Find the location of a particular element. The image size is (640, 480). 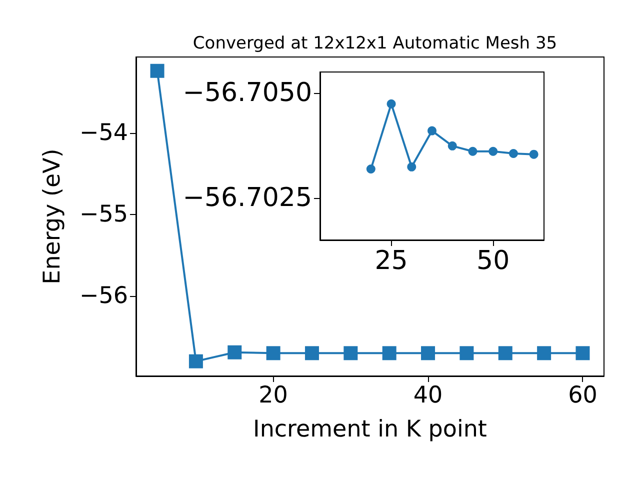

x-axis-title: Increment in K point is located at coordinates (370, 429).